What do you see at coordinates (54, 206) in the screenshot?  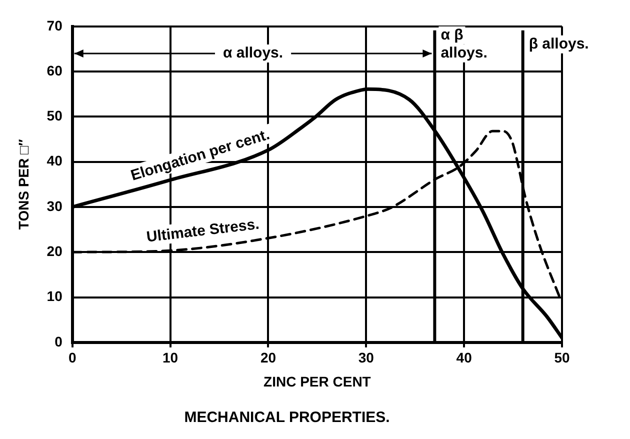 I see `y-tick-label: 30` at bounding box center [54, 206].